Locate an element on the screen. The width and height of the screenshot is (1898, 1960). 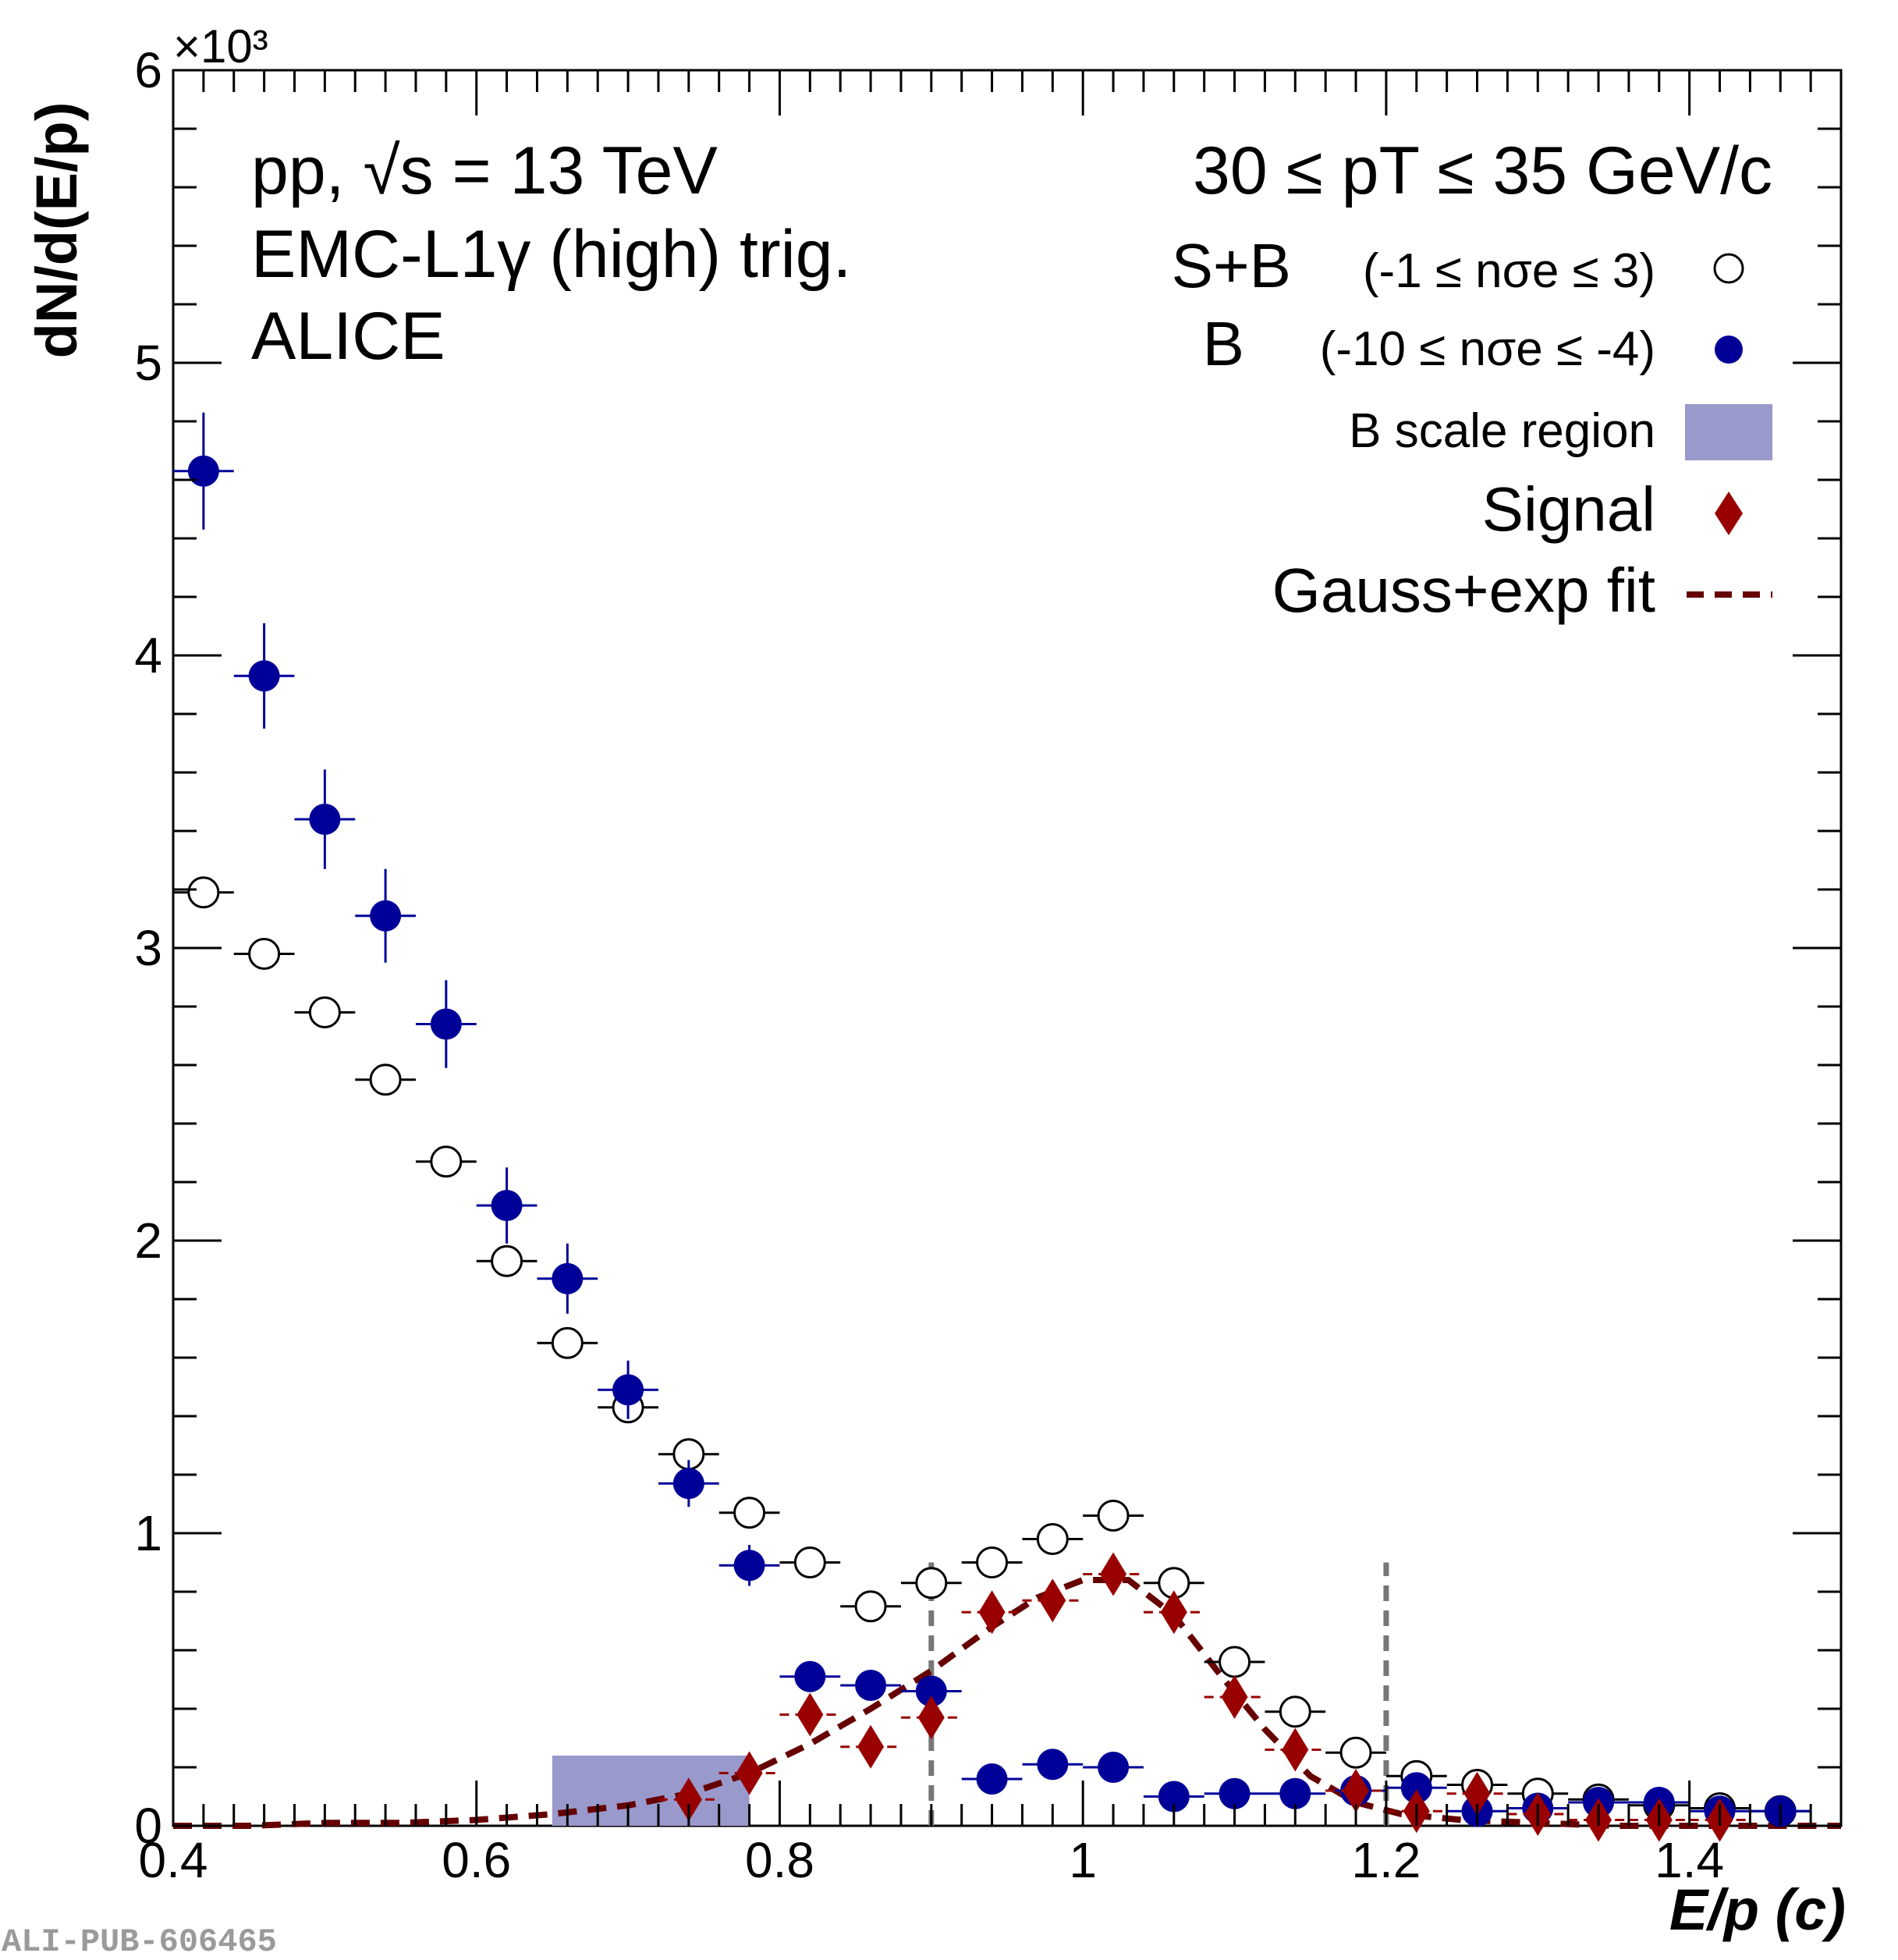
legend-marker-b-scale is located at coordinates (1728, 432).